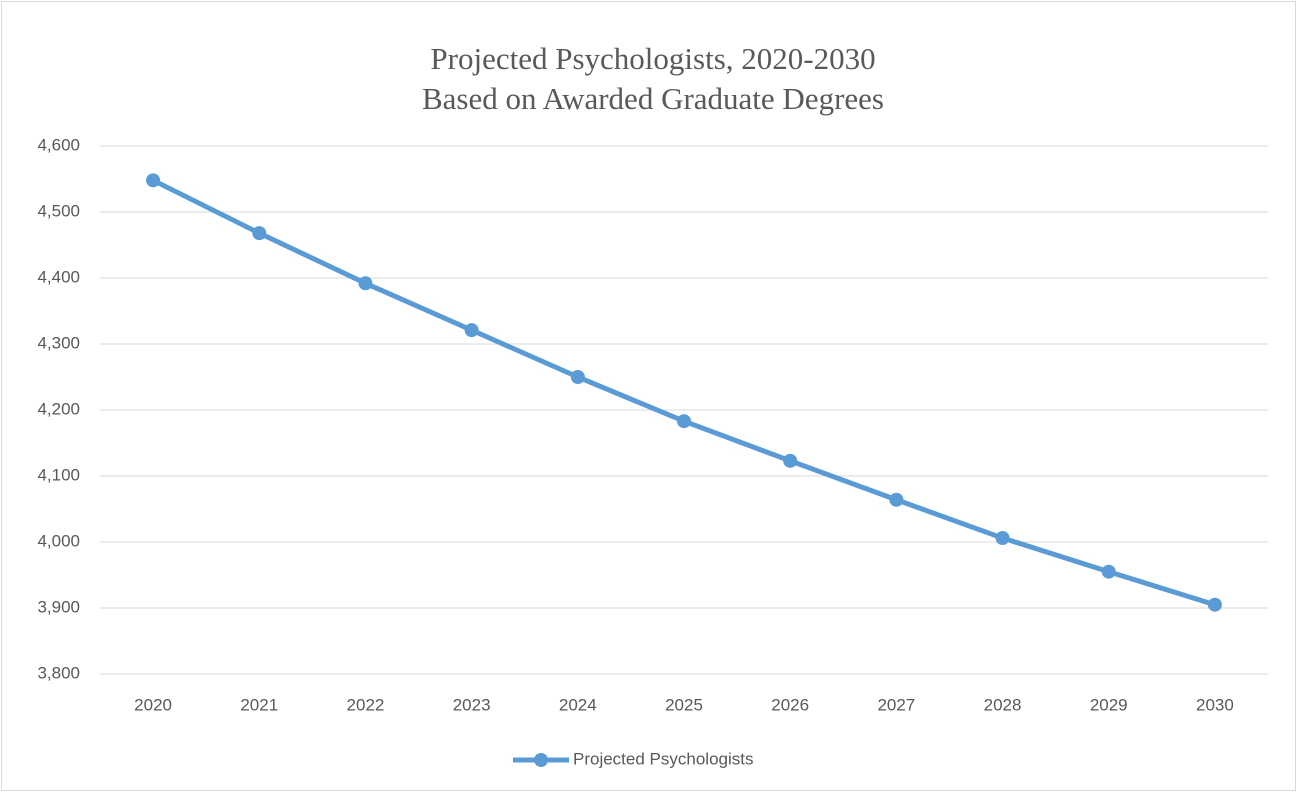 This screenshot has height=792, width=1297. What do you see at coordinates (472, 704) in the screenshot?
I see `x-tick-label: 2023` at bounding box center [472, 704].